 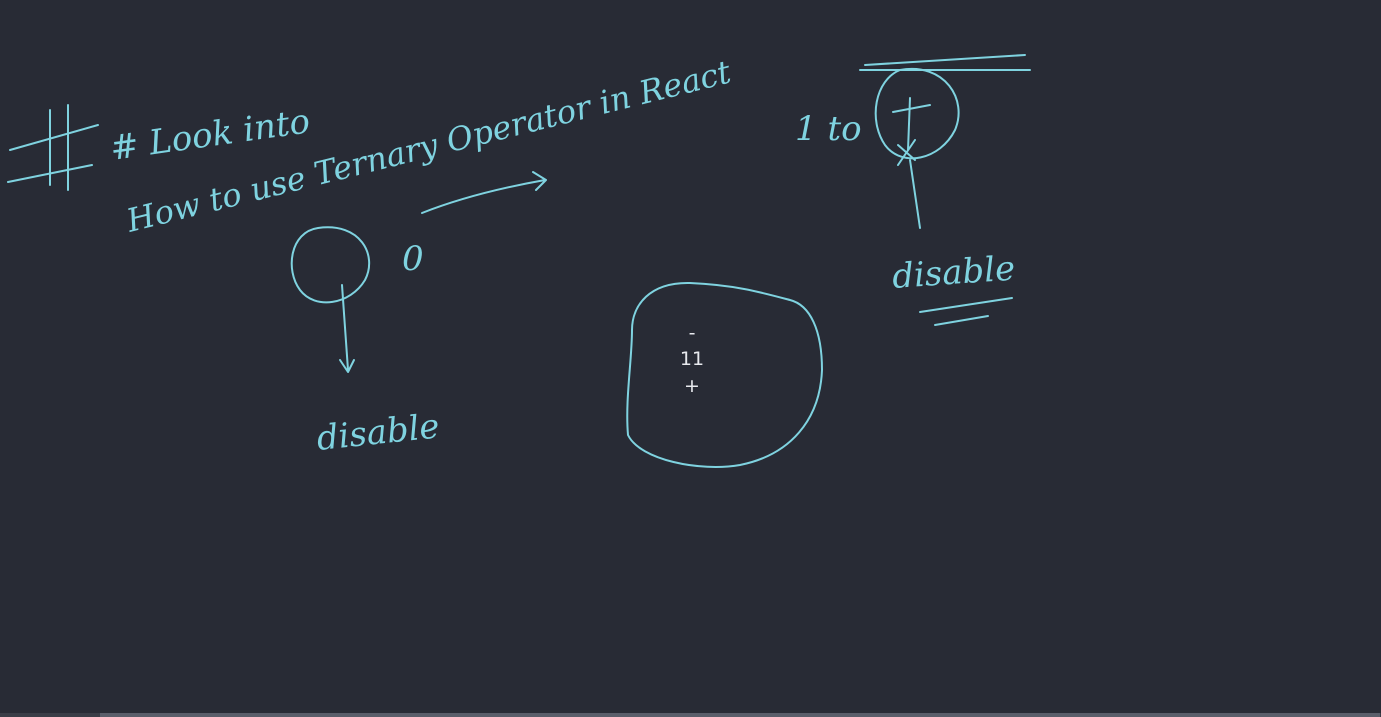 I want to click on increment-button: +, so click(x=692, y=386).